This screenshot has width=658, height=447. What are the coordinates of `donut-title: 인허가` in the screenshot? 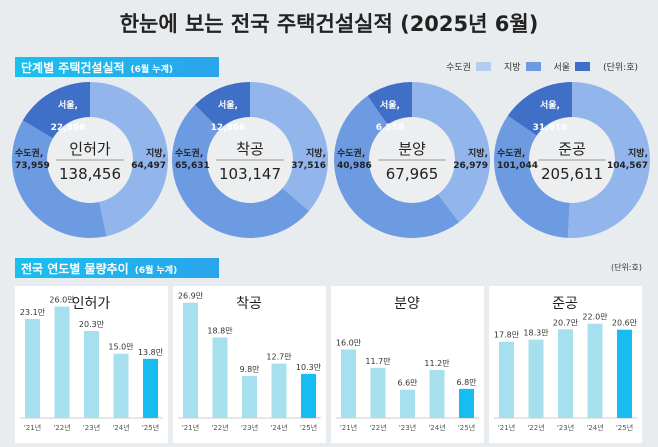 It's located at (90, 149).